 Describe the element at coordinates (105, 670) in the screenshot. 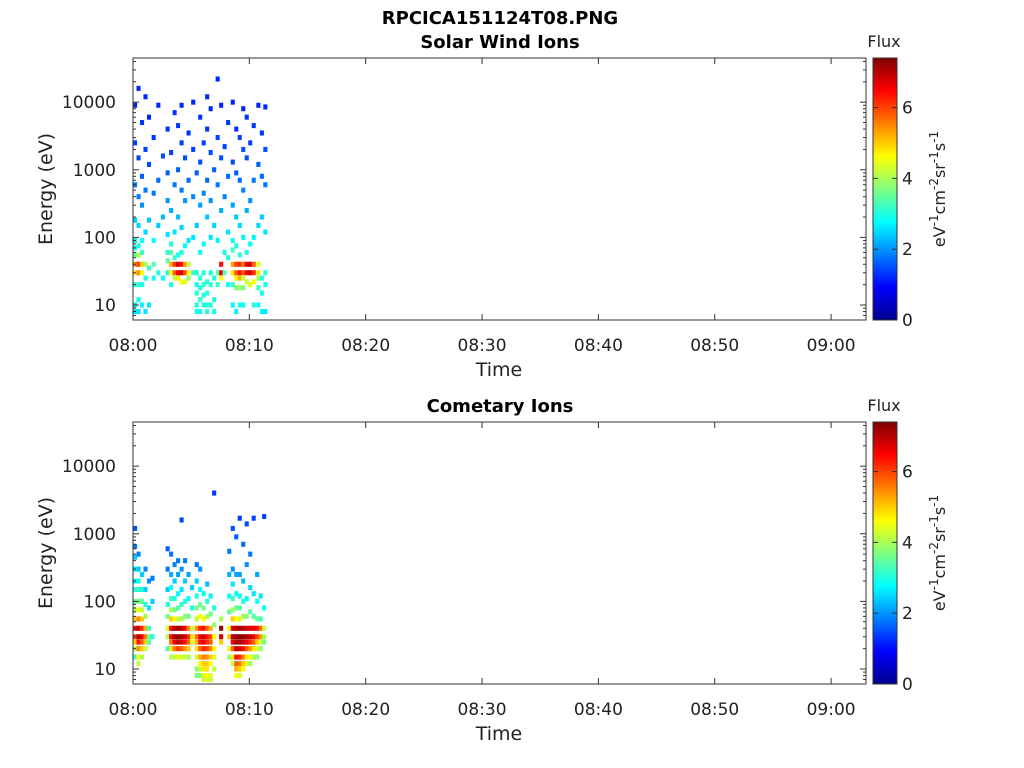

I see `y-tick-label: 10` at that location.